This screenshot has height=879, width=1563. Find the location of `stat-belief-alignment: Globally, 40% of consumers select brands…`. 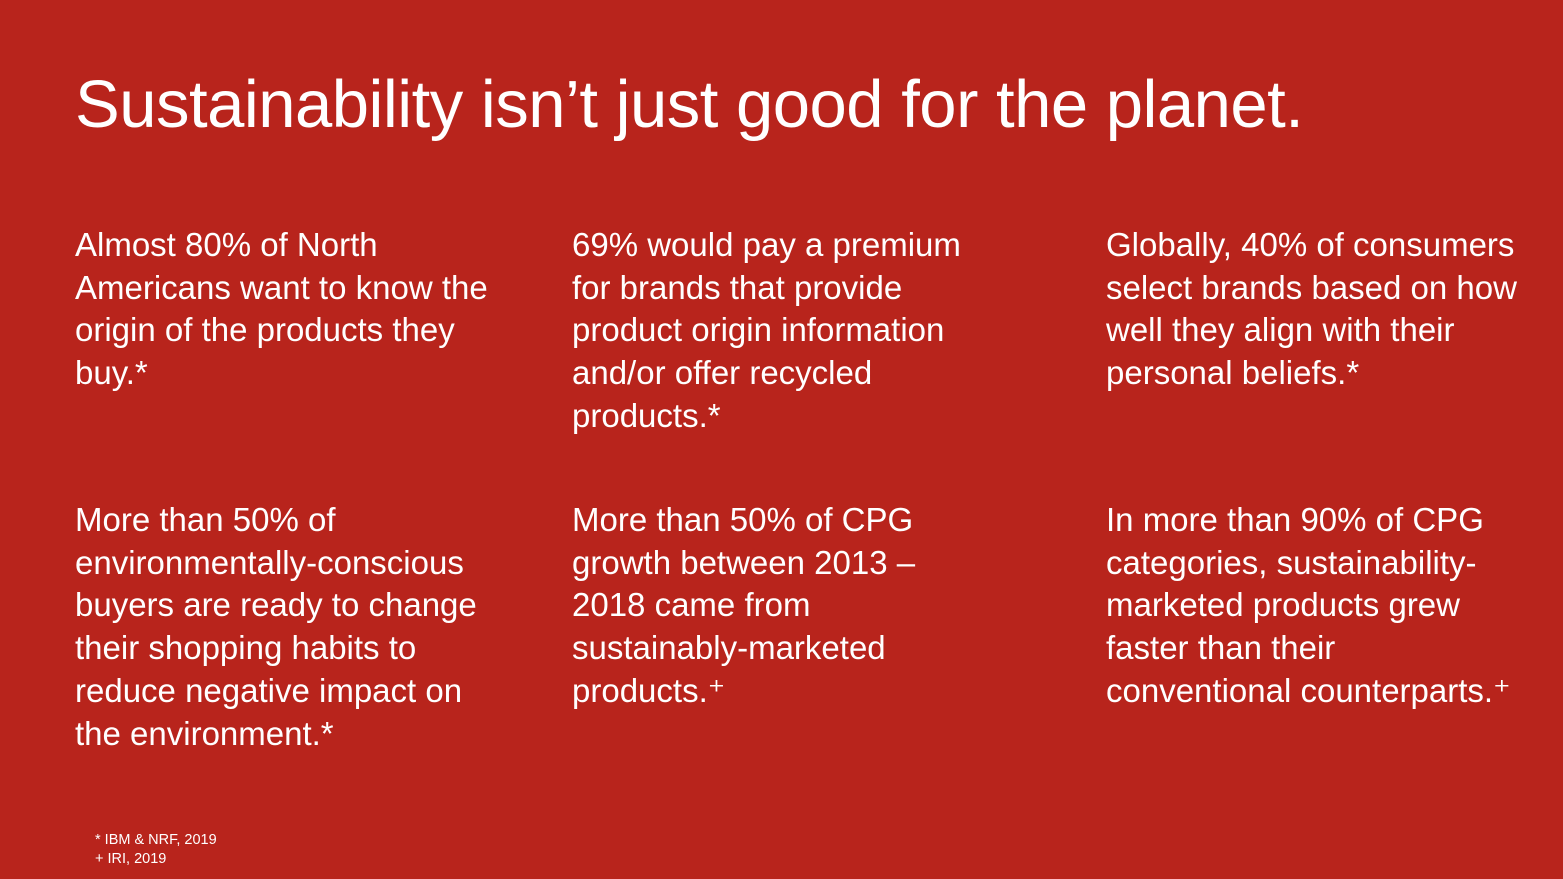

stat-belief-alignment: Globally, 40% of consumers select brands… is located at coordinates (1311, 309).